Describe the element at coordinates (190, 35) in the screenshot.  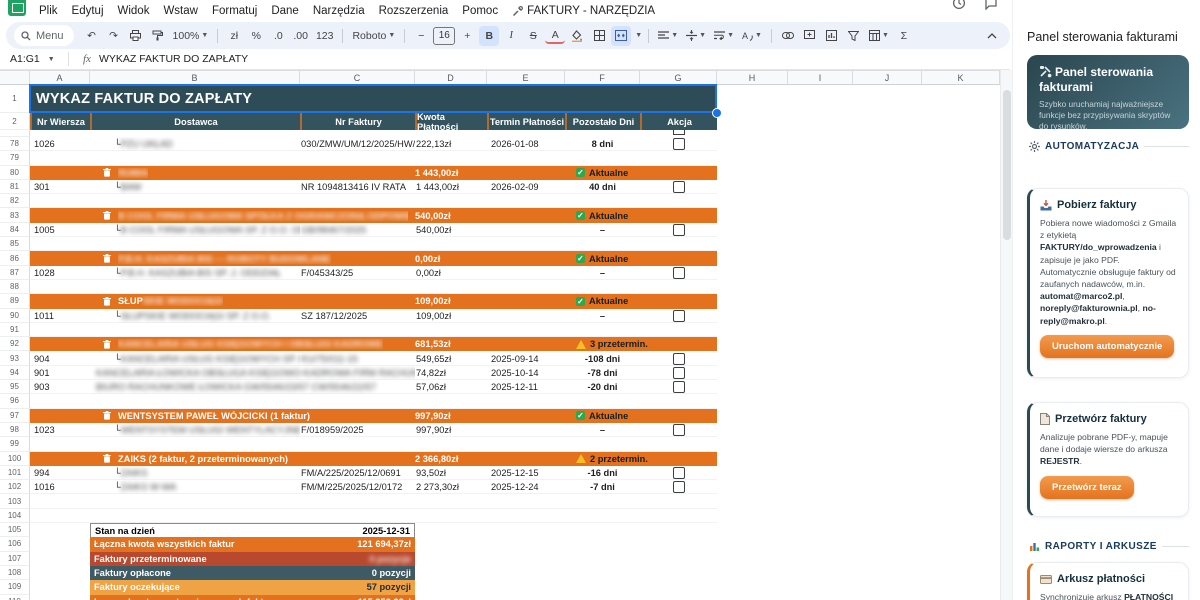
I see `zoom-select: 100% ▼` at that location.